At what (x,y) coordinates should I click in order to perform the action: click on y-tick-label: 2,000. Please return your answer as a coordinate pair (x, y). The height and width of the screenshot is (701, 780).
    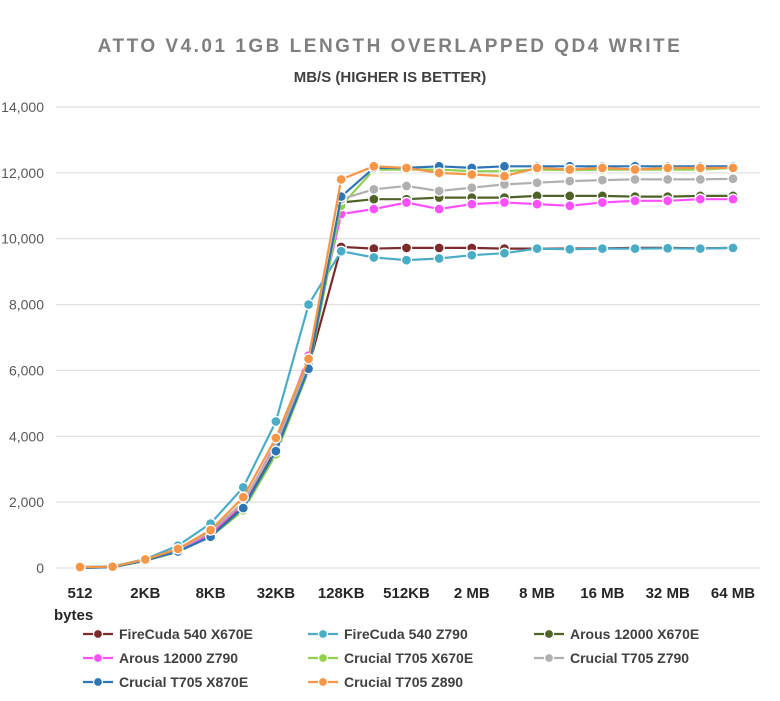
    Looking at the image, I should click on (26, 502).